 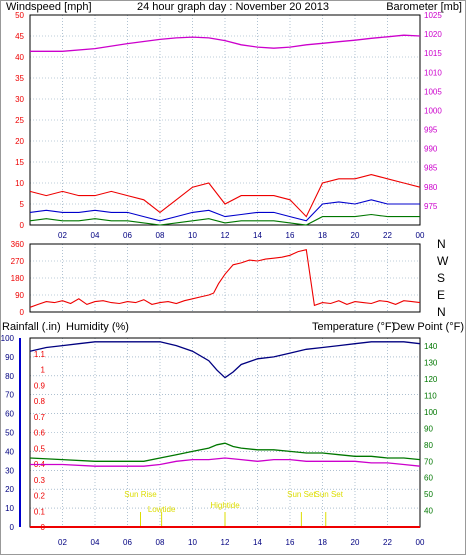 What do you see at coordinates (40, 385) in the screenshot?
I see `rain-y-tick-0.9: 0.9` at bounding box center [40, 385].